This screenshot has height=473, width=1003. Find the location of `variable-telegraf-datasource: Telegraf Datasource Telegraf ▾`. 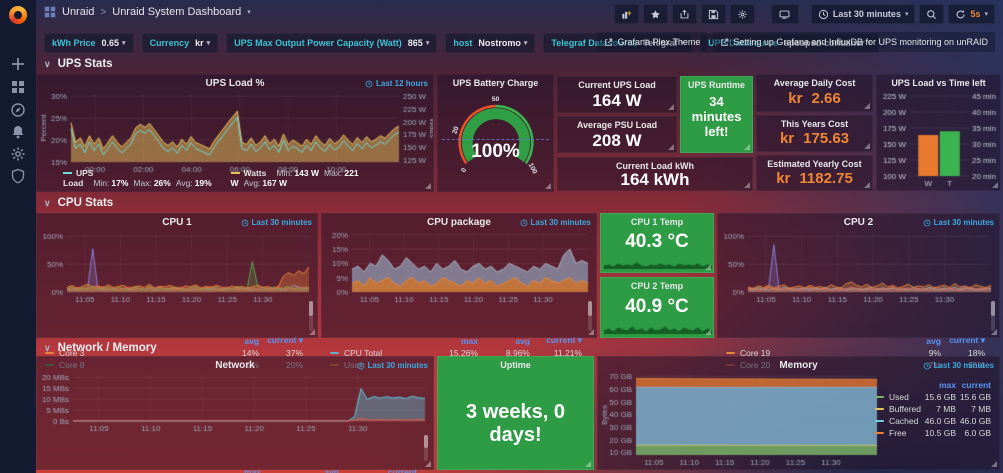

variable-telegraf-datasource: Telegraf Datasource Telegraf ▾ is located at coordinates (618, 43).